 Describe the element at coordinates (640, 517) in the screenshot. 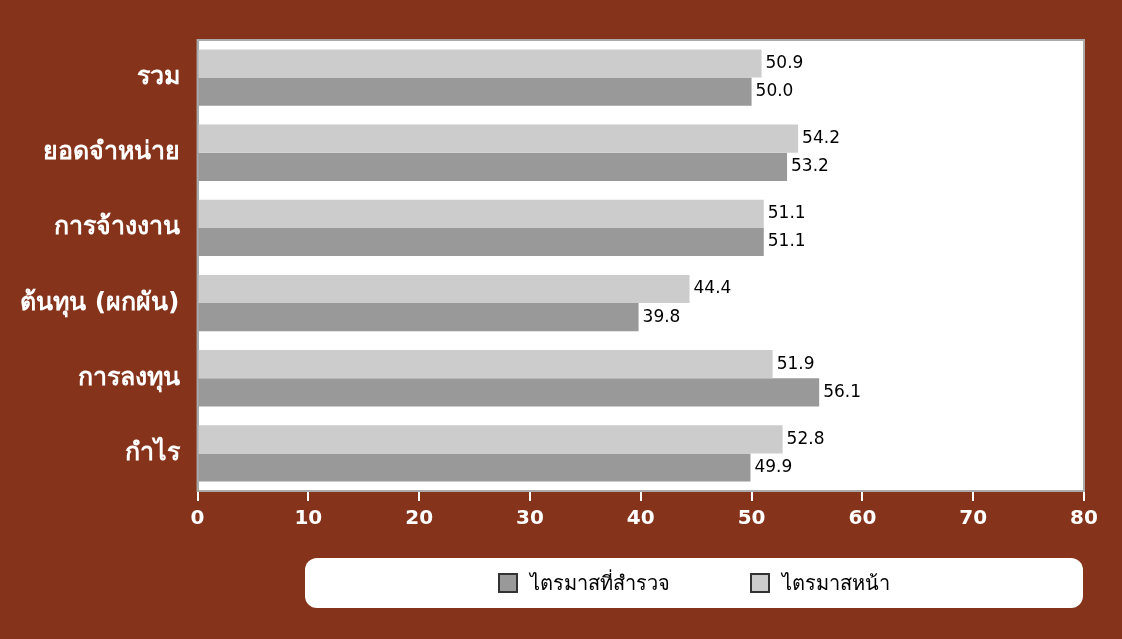

I see `x-tick-label: 40` at that location.